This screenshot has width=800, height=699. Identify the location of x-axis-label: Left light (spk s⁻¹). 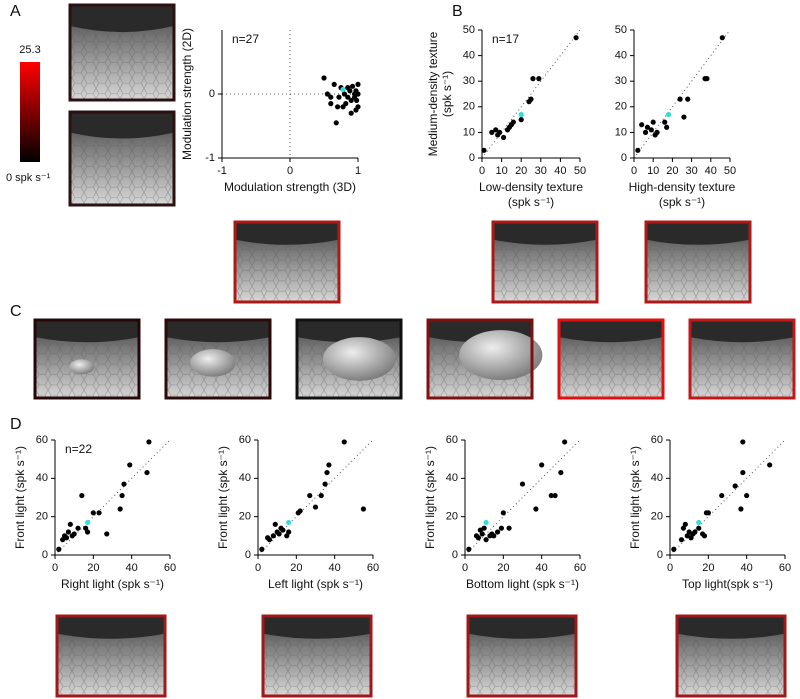
(315, 584).